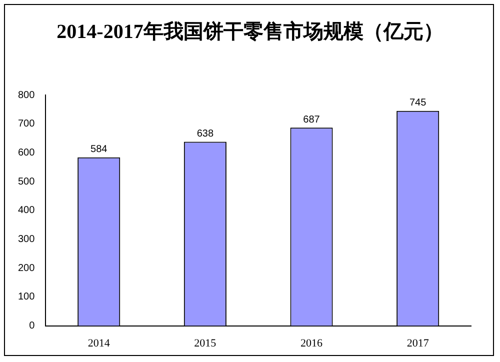 The width and height of the screenshot is (500, 362). What do you see at coordinates (27, 95) in the screenshot?
I see `y-tick-label: 800` at bounding box center [27, 95].